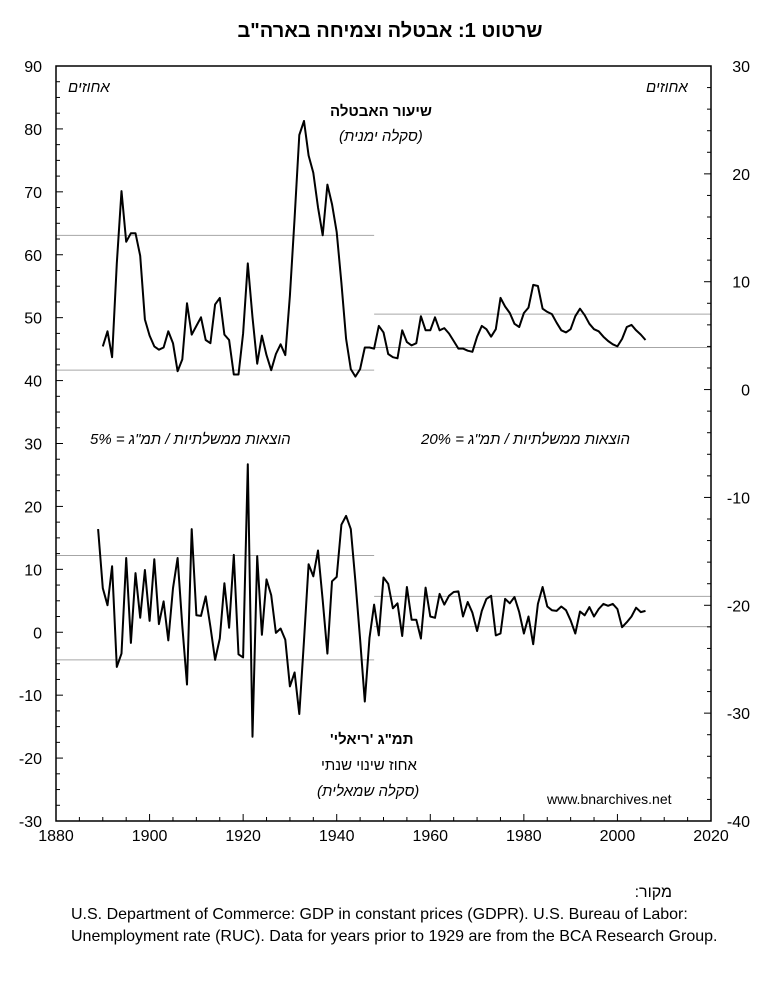  I want to click on y-left-tick-label: 90, so click(33, 67).